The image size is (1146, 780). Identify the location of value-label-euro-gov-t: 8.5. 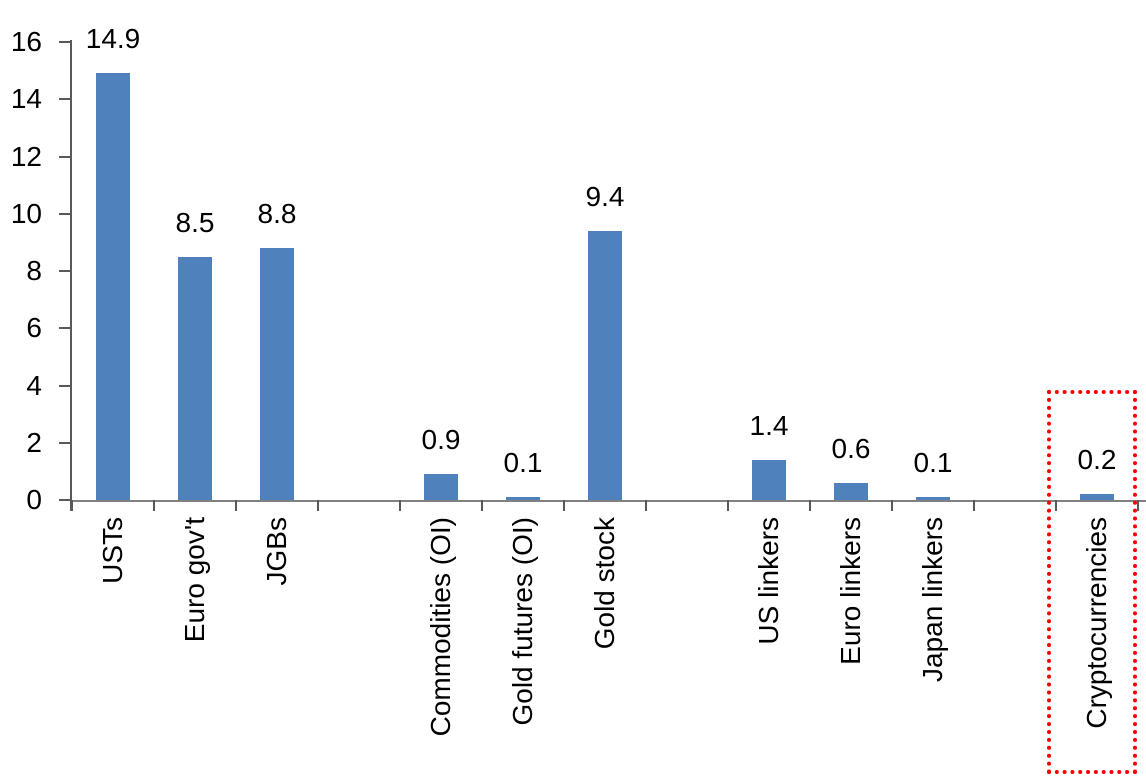
(195, 222).